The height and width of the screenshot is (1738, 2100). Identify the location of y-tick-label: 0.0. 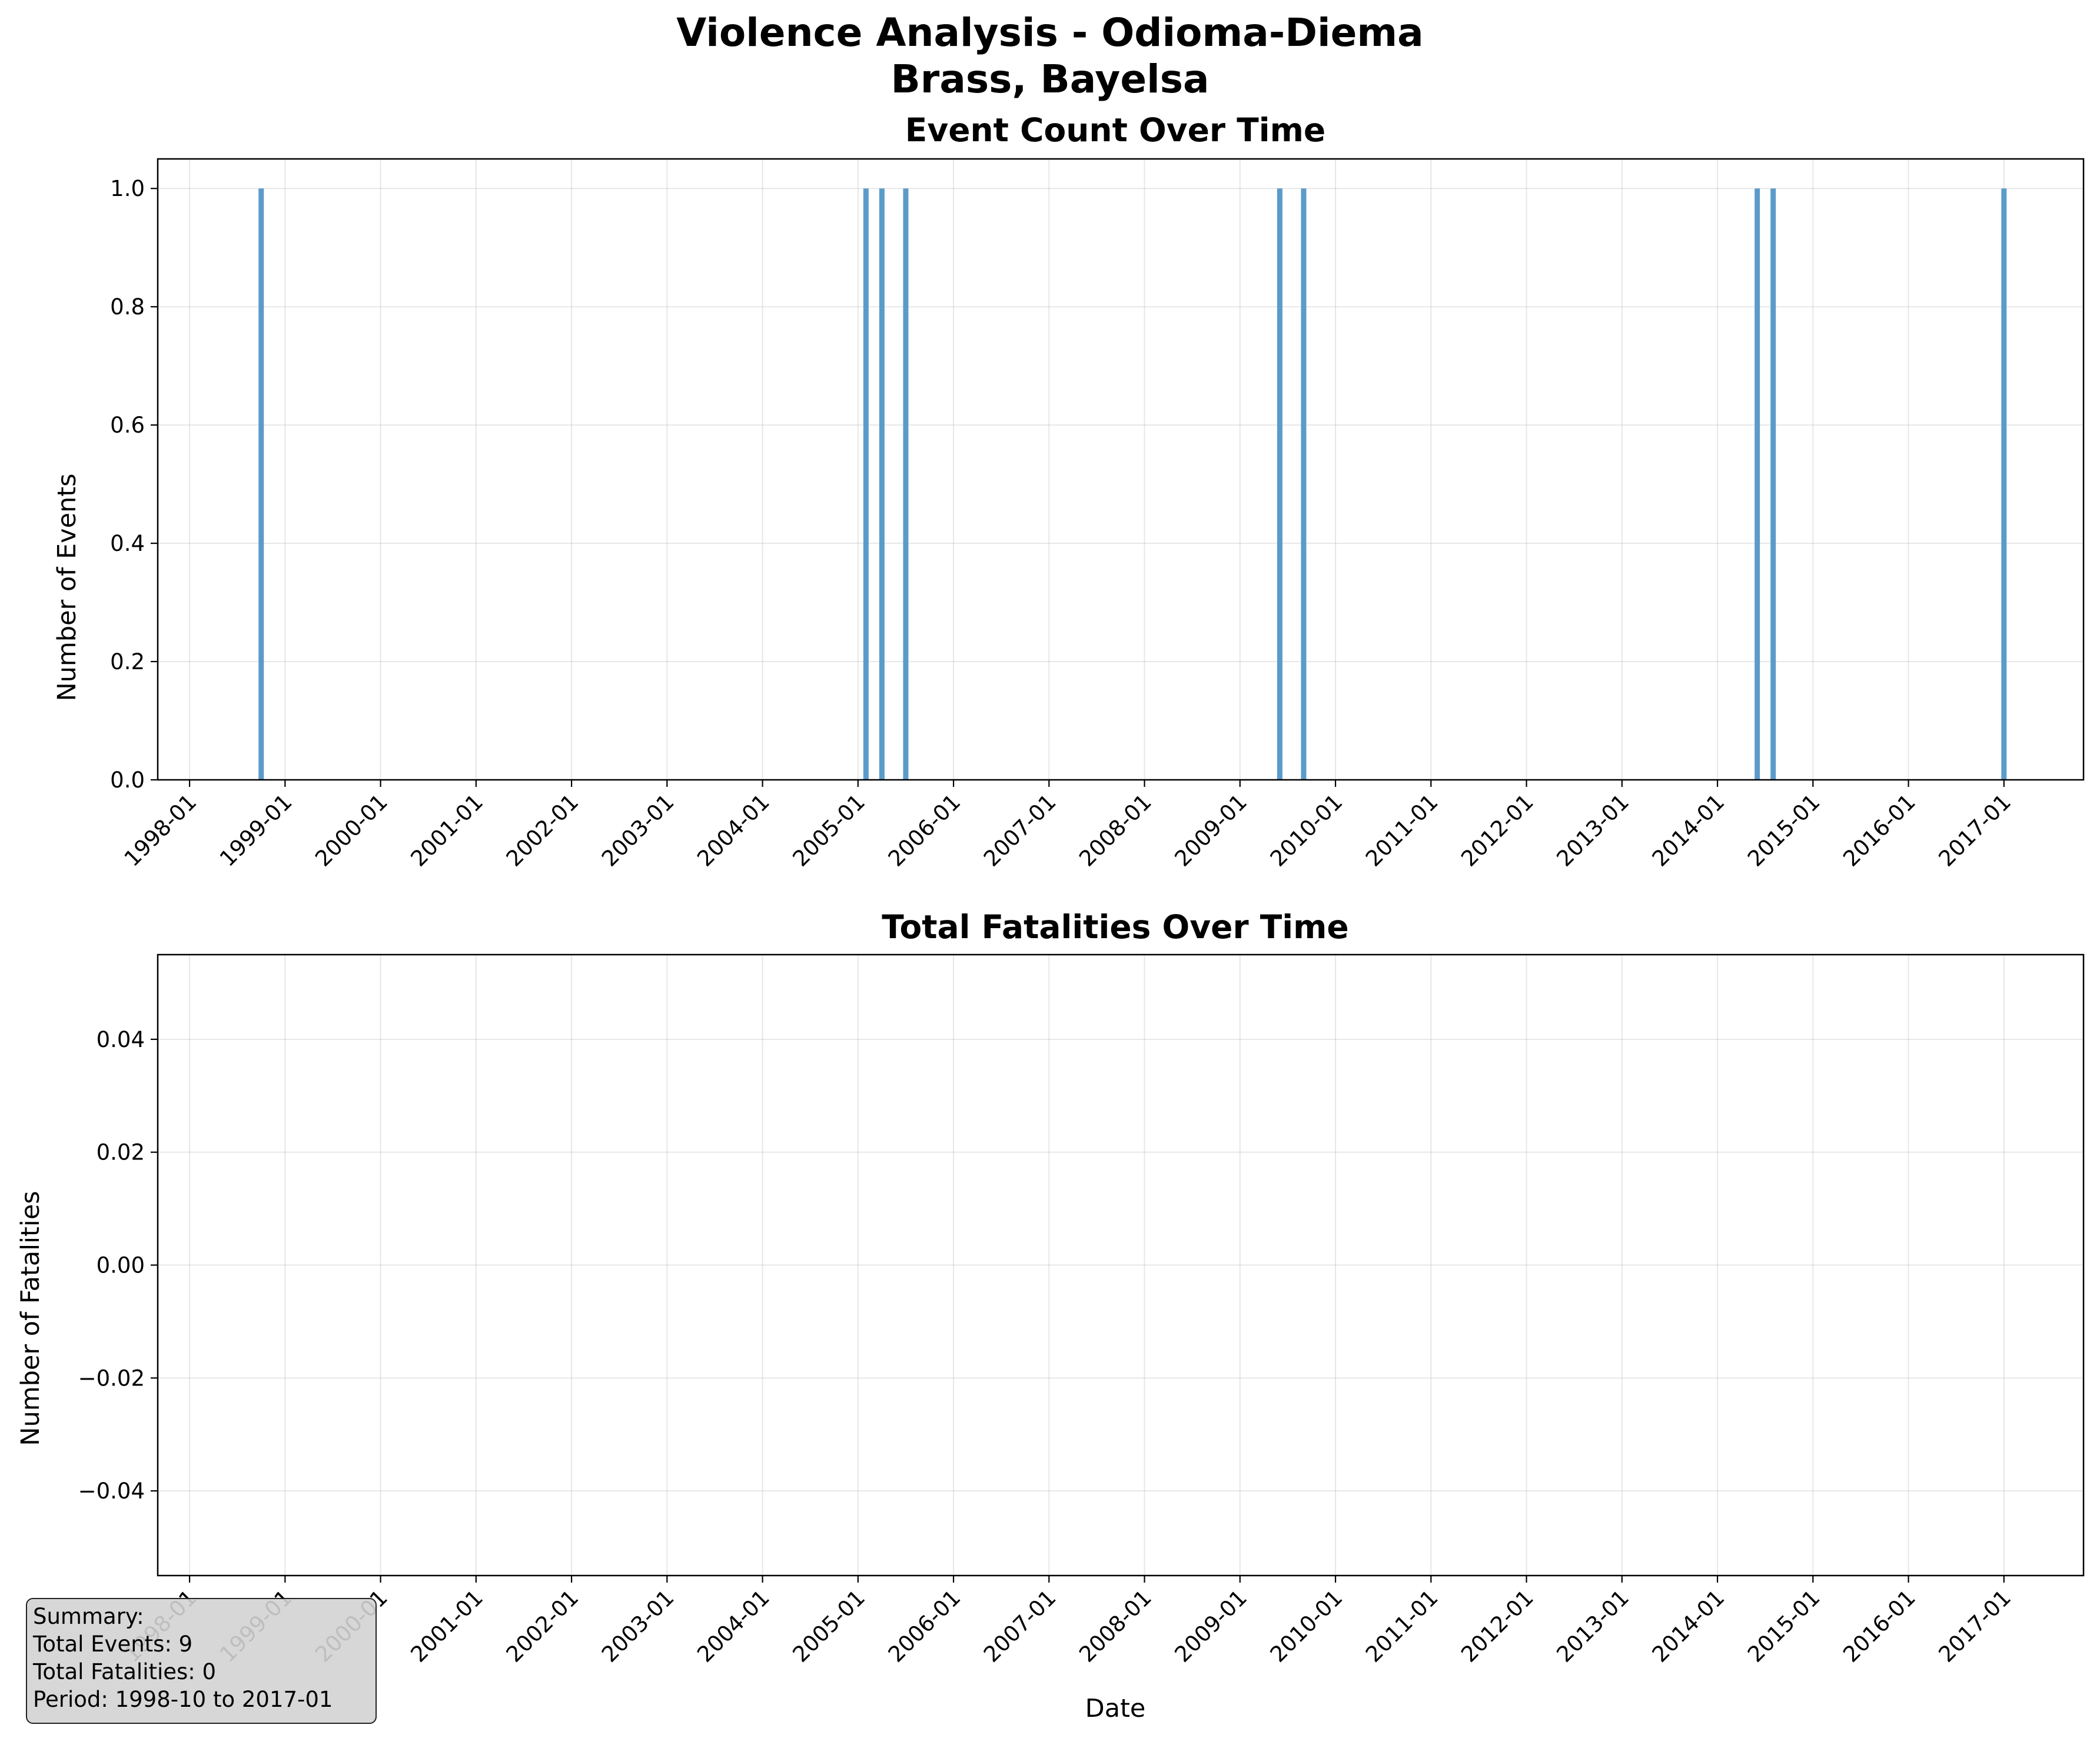
(127, 780).